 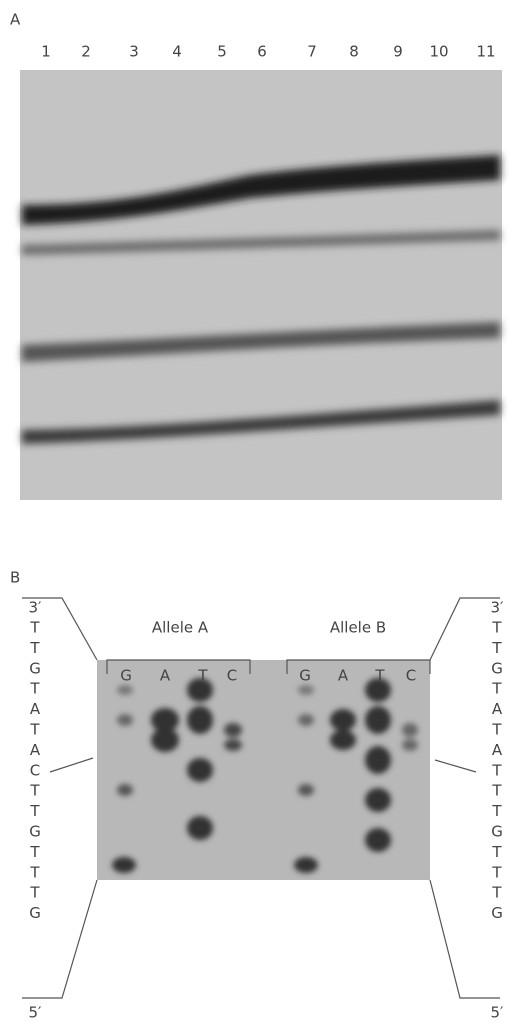 What do you see at coordinates (222, 52) in the screenshot?
I see `lane-number: 5` at bounding box center [222, 52].